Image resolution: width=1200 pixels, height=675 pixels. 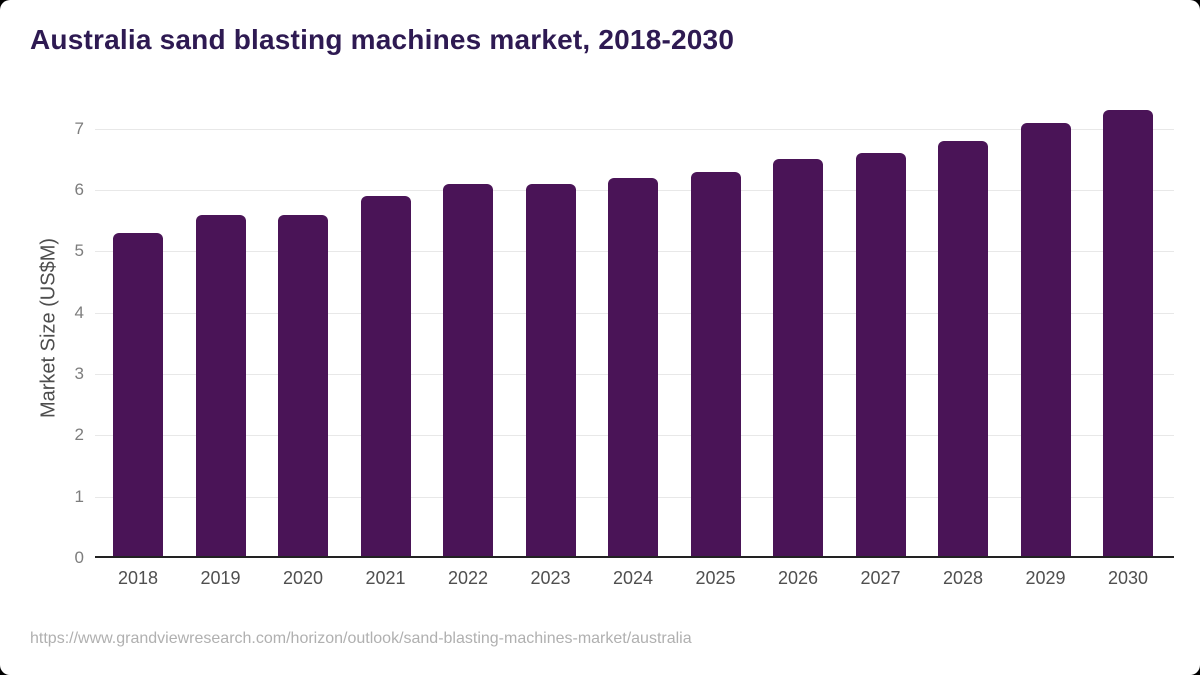 What do you see at coordinates (1128, 334) in the screenshot?
I see `bar-2030` at bounding box center [1128, 334].